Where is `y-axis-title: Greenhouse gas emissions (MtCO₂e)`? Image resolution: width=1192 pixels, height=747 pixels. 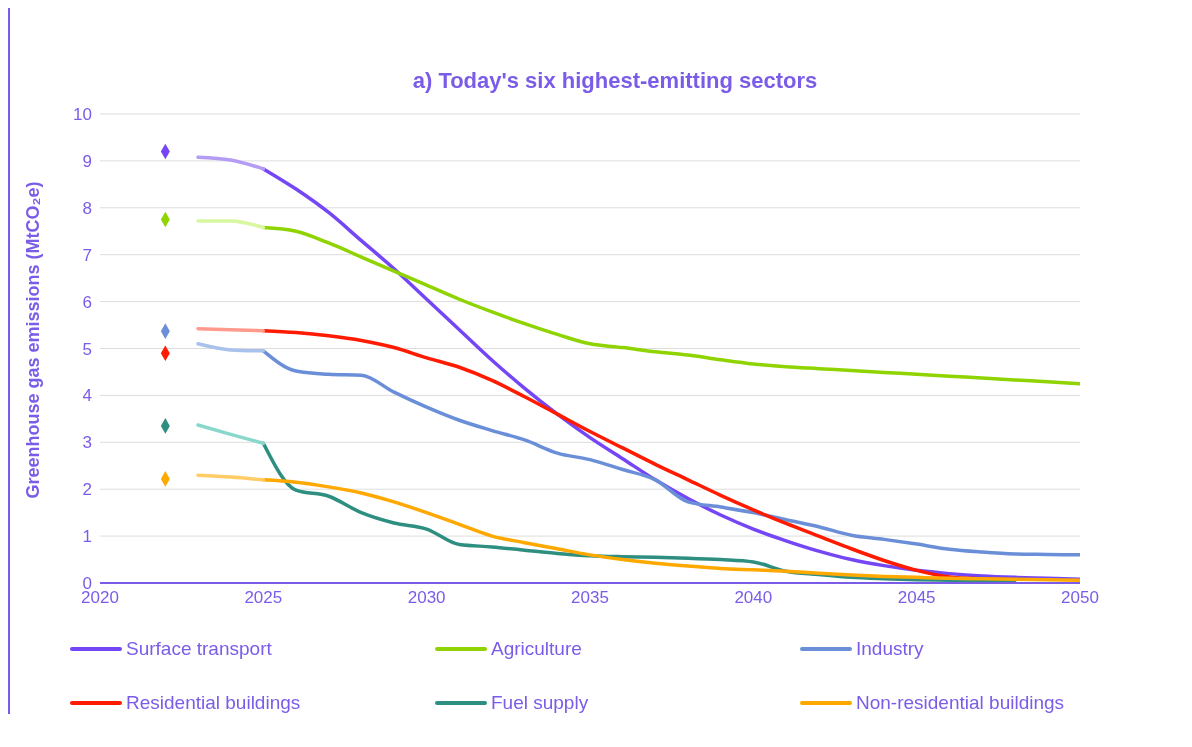
y-axis-title: Greenhouse gas emissions (MtCO₂e) is located at coordinates (33, 340).